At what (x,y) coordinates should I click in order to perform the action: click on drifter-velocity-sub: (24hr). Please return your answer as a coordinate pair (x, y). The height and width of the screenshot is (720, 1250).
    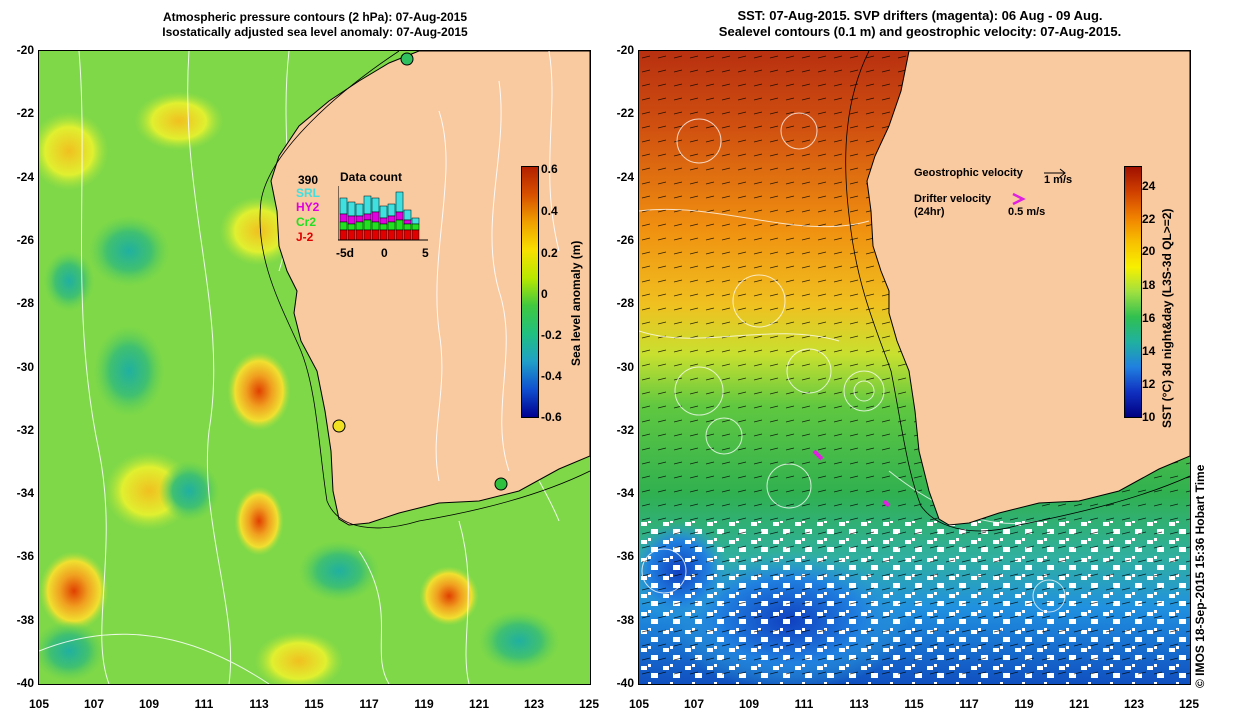
    Looking at the image, I should click on (929, 212).